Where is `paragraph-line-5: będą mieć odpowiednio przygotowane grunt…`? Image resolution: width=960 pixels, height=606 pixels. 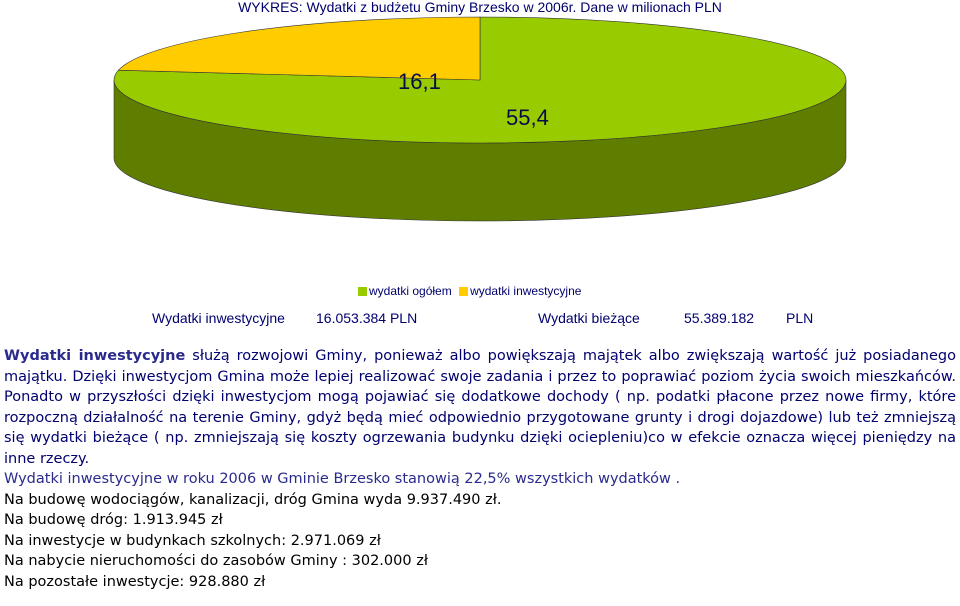 paragraph-line-5: będą mieć odpowiednio przygotowane grunt… is located at coordinates (480, 428).